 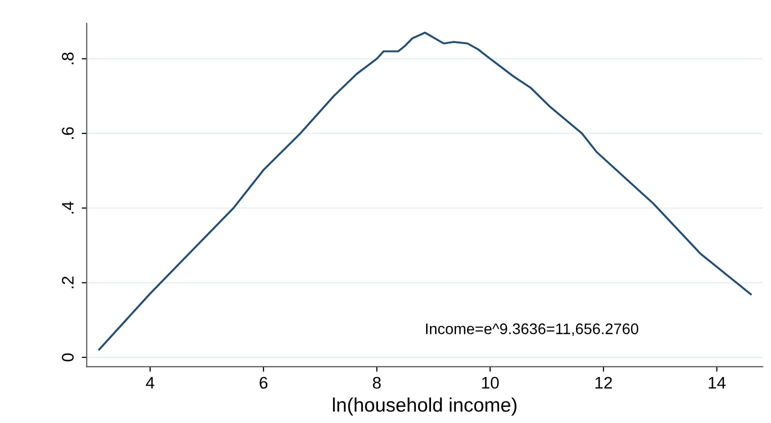 What do you see at coordinates (150, 382) in the screenshot?
I see `x-tick-label: 4` at bounding box center [150, 382].